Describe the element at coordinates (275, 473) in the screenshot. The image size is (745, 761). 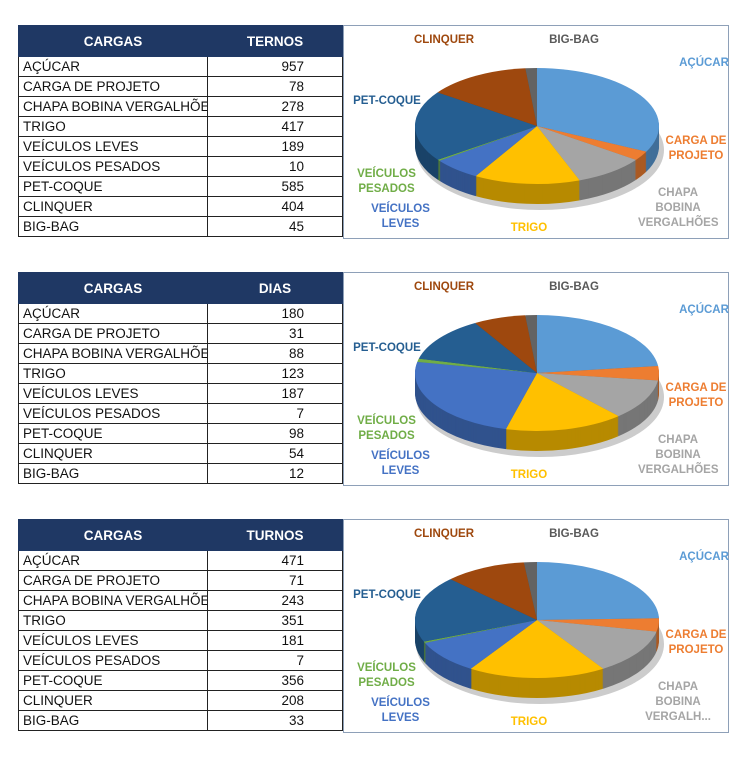
I see `cargo-value: 12` at that location.